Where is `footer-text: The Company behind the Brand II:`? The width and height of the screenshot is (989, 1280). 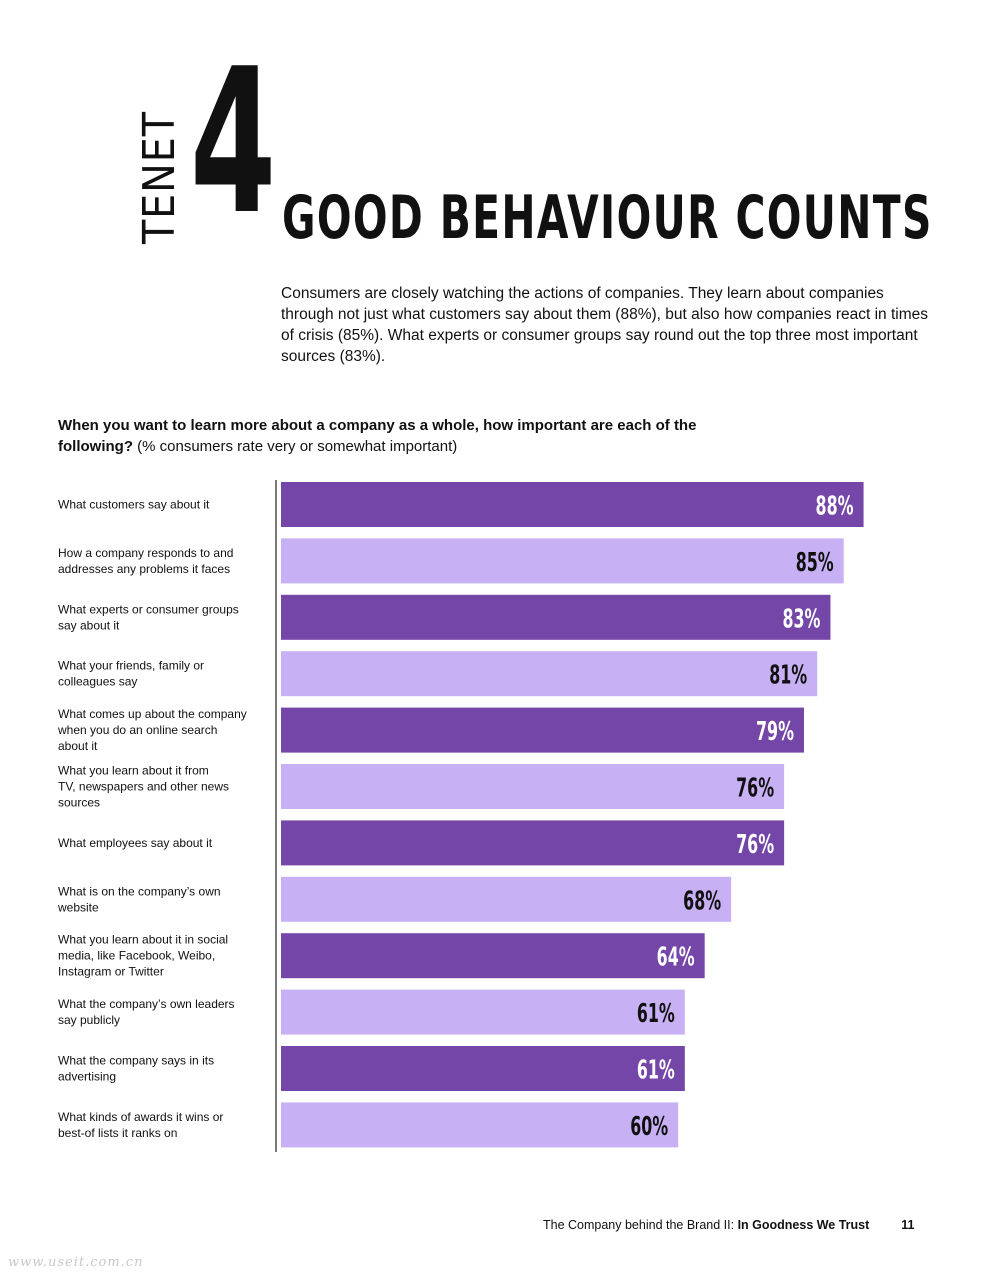
footer-text: The Company behind the Brand II: is located at coordinates (640, 1225).